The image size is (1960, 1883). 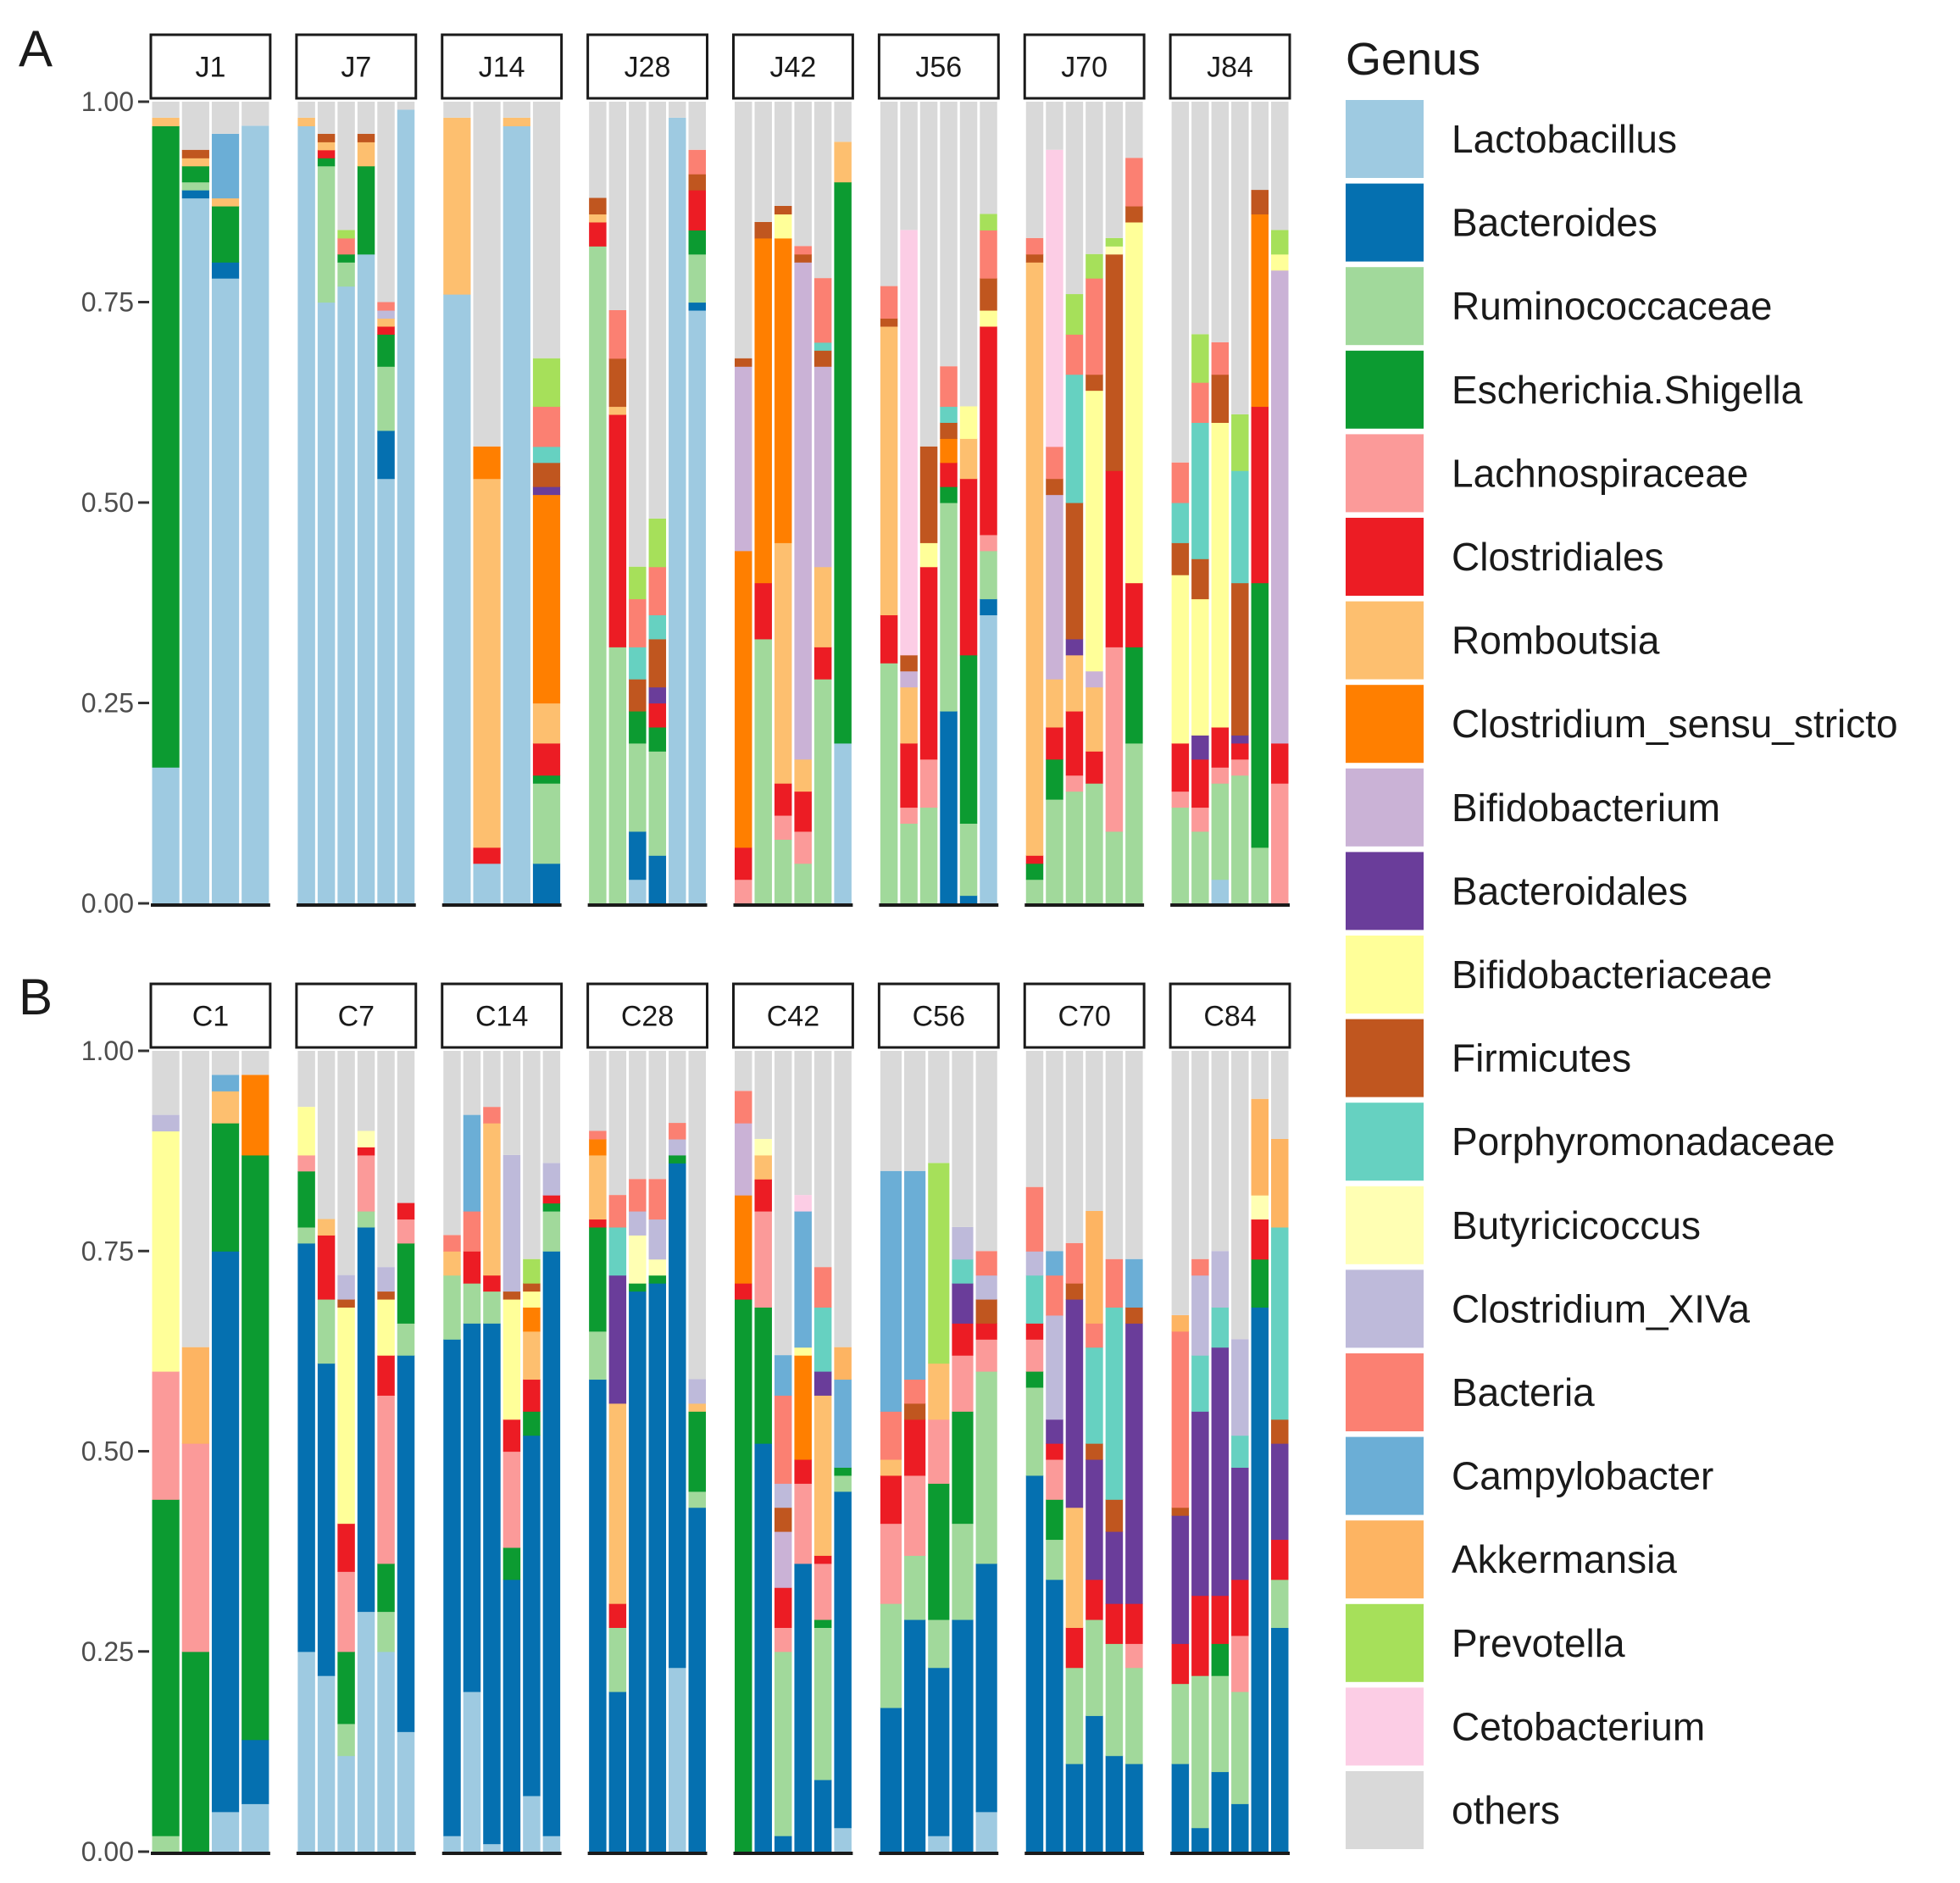 I want to click on legend-item-romboutsia: Romboutsia, so click(x=1503, y=640).